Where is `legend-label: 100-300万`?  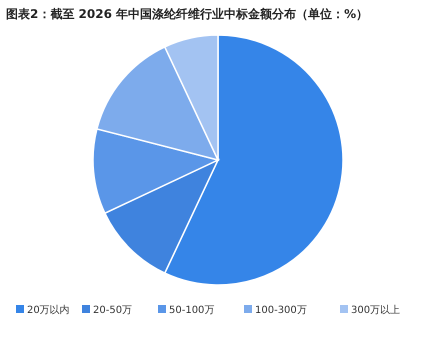 legend-label: 100-300万 is located at coordinates (281, 310).